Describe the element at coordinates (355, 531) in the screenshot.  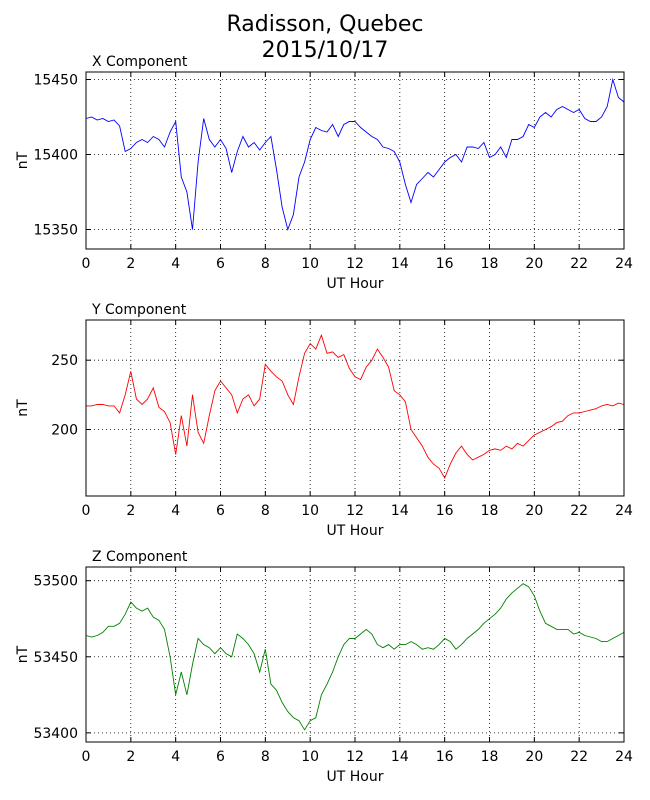
I see `y-component-xlabel: UT Hour` at that location.